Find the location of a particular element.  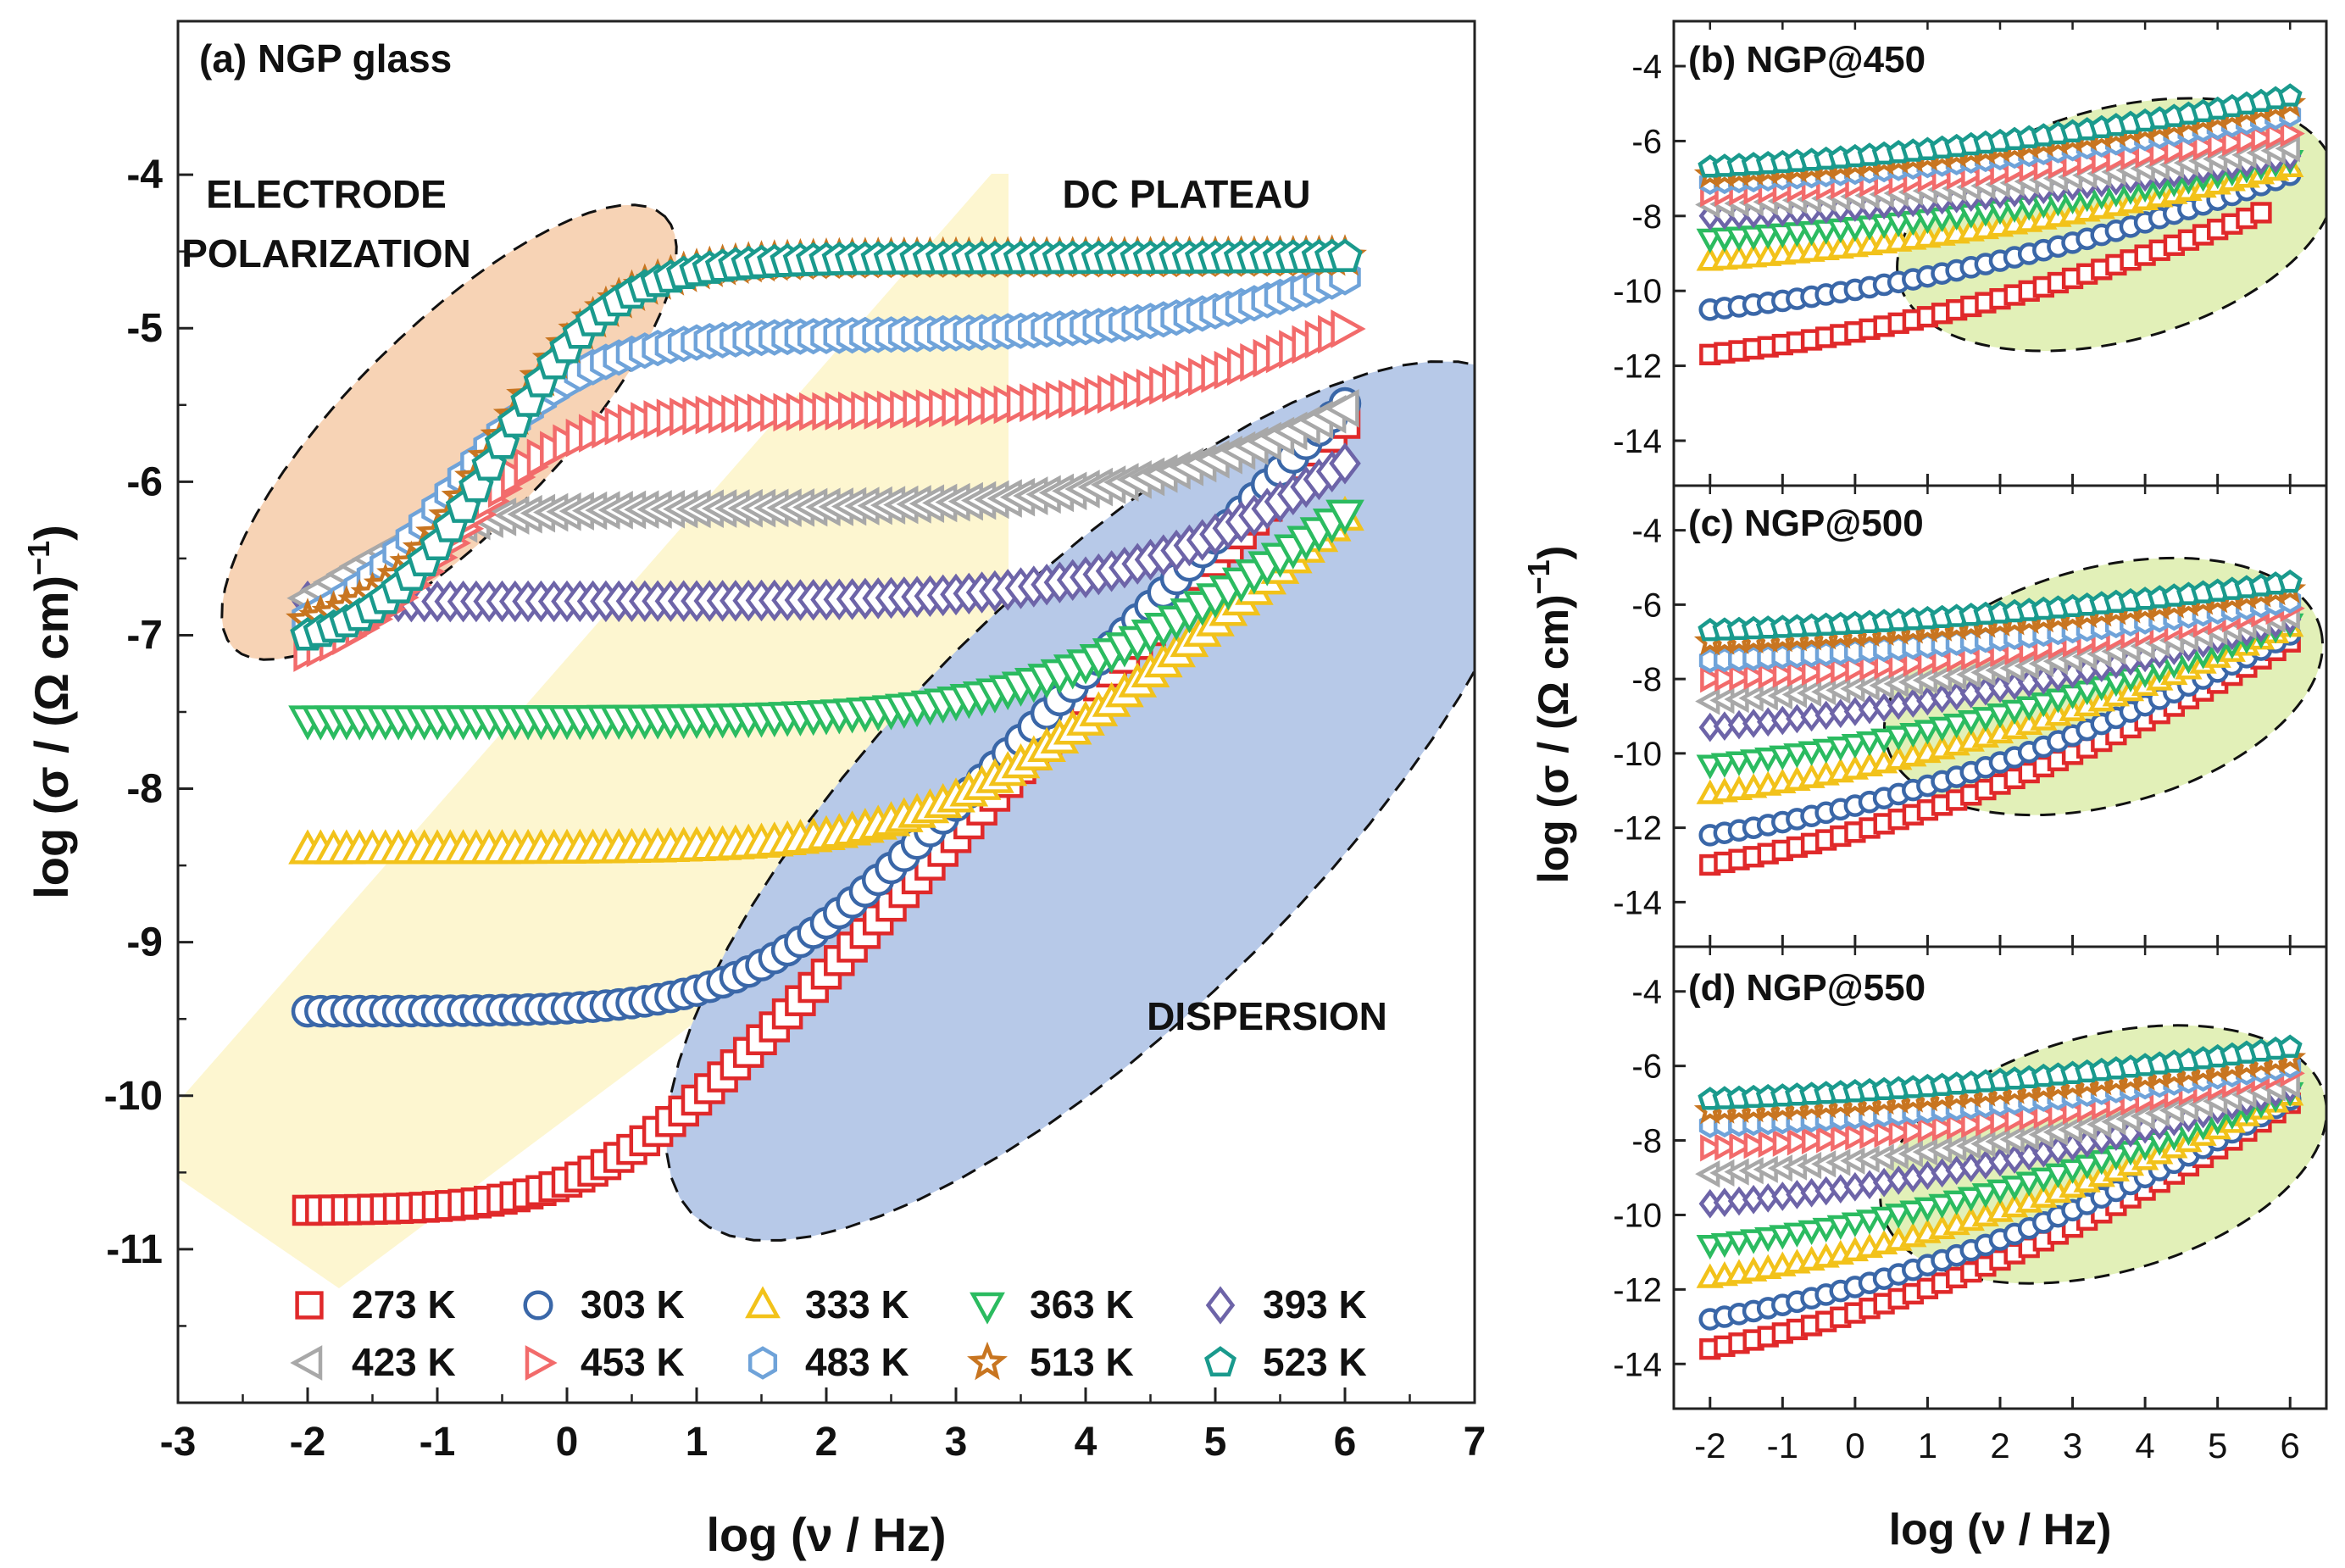

panel-a-x-tick-label: 0 is located at coordinates (567, 1442).